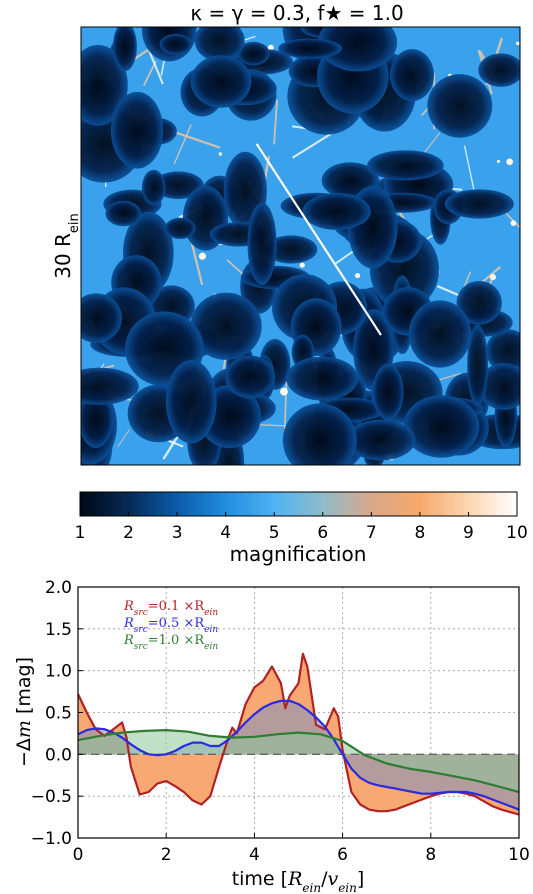 The width and height of the screenshot is (533, 894). I want to click on colorbar-ticks: 1 2 3 4 5 6 7 8 9 10, so click(301, 527).